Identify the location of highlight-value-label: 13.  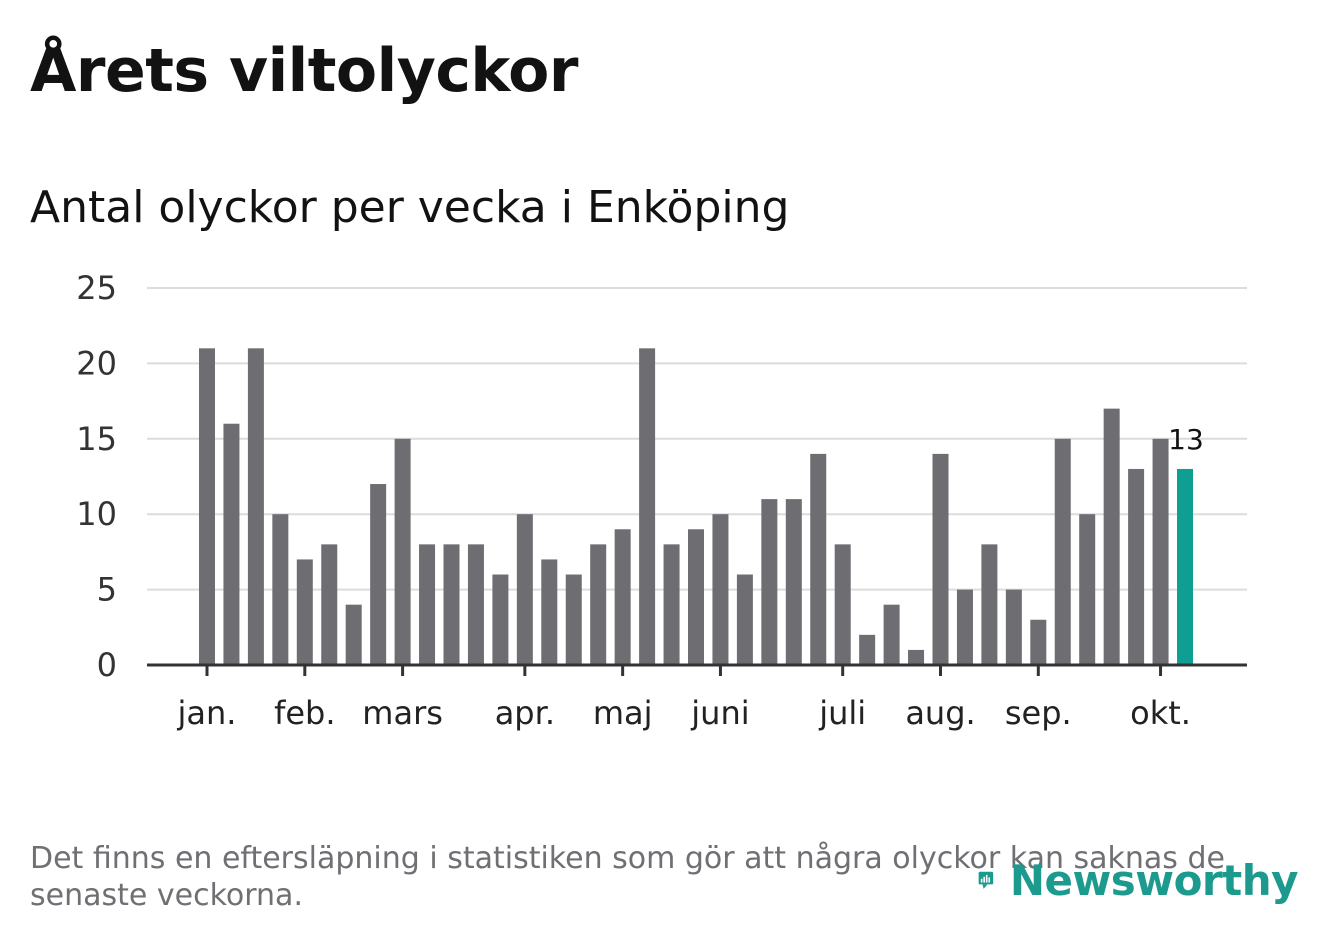
(1186, 439).